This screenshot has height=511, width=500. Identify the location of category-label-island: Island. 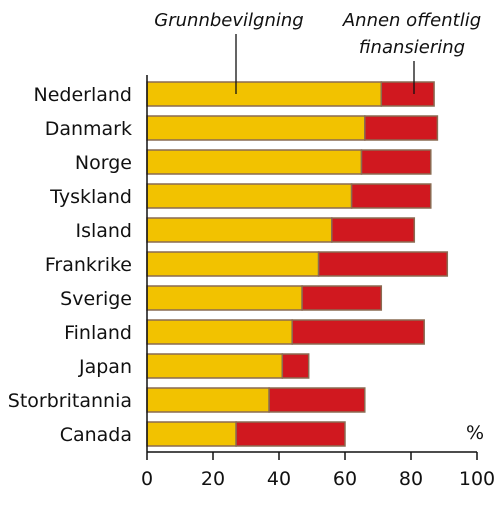
(103, 231).